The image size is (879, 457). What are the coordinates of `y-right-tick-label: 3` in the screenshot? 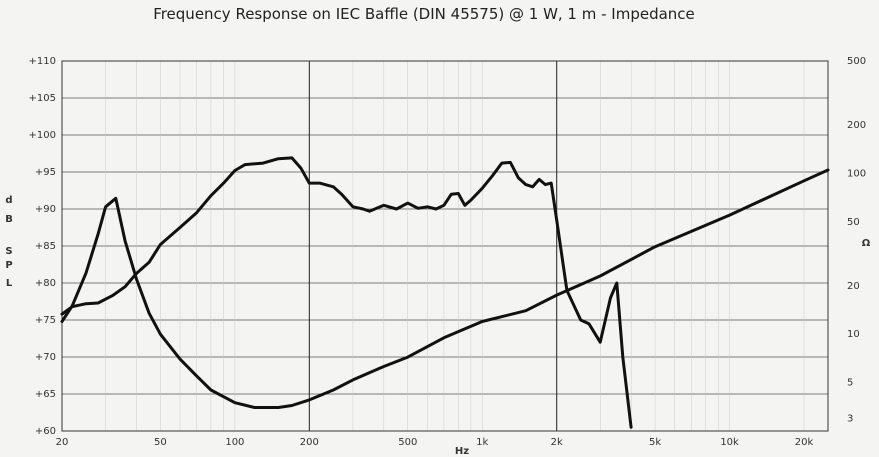 It's located at (850, 418).